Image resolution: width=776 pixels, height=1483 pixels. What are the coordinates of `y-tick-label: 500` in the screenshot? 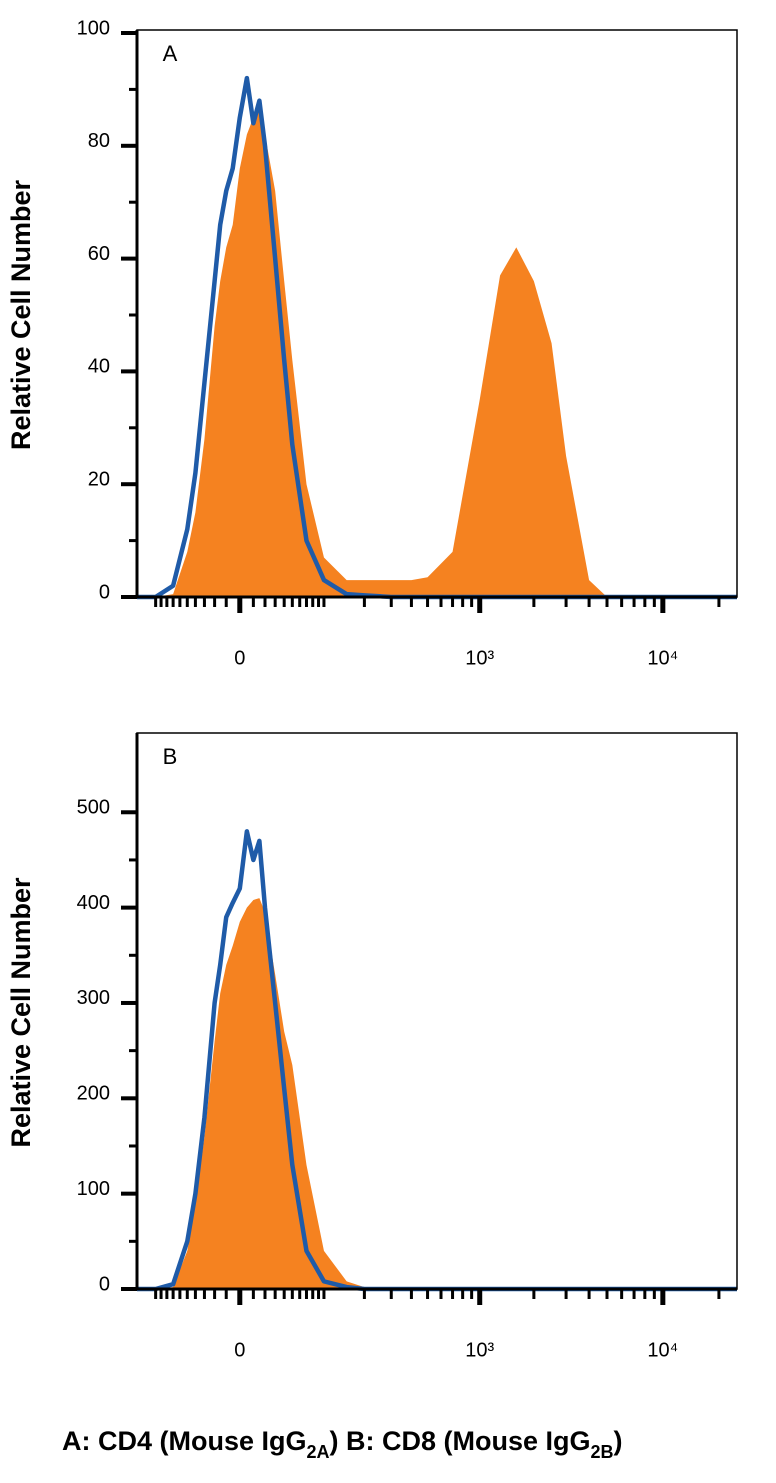 It's located at (93, 808).